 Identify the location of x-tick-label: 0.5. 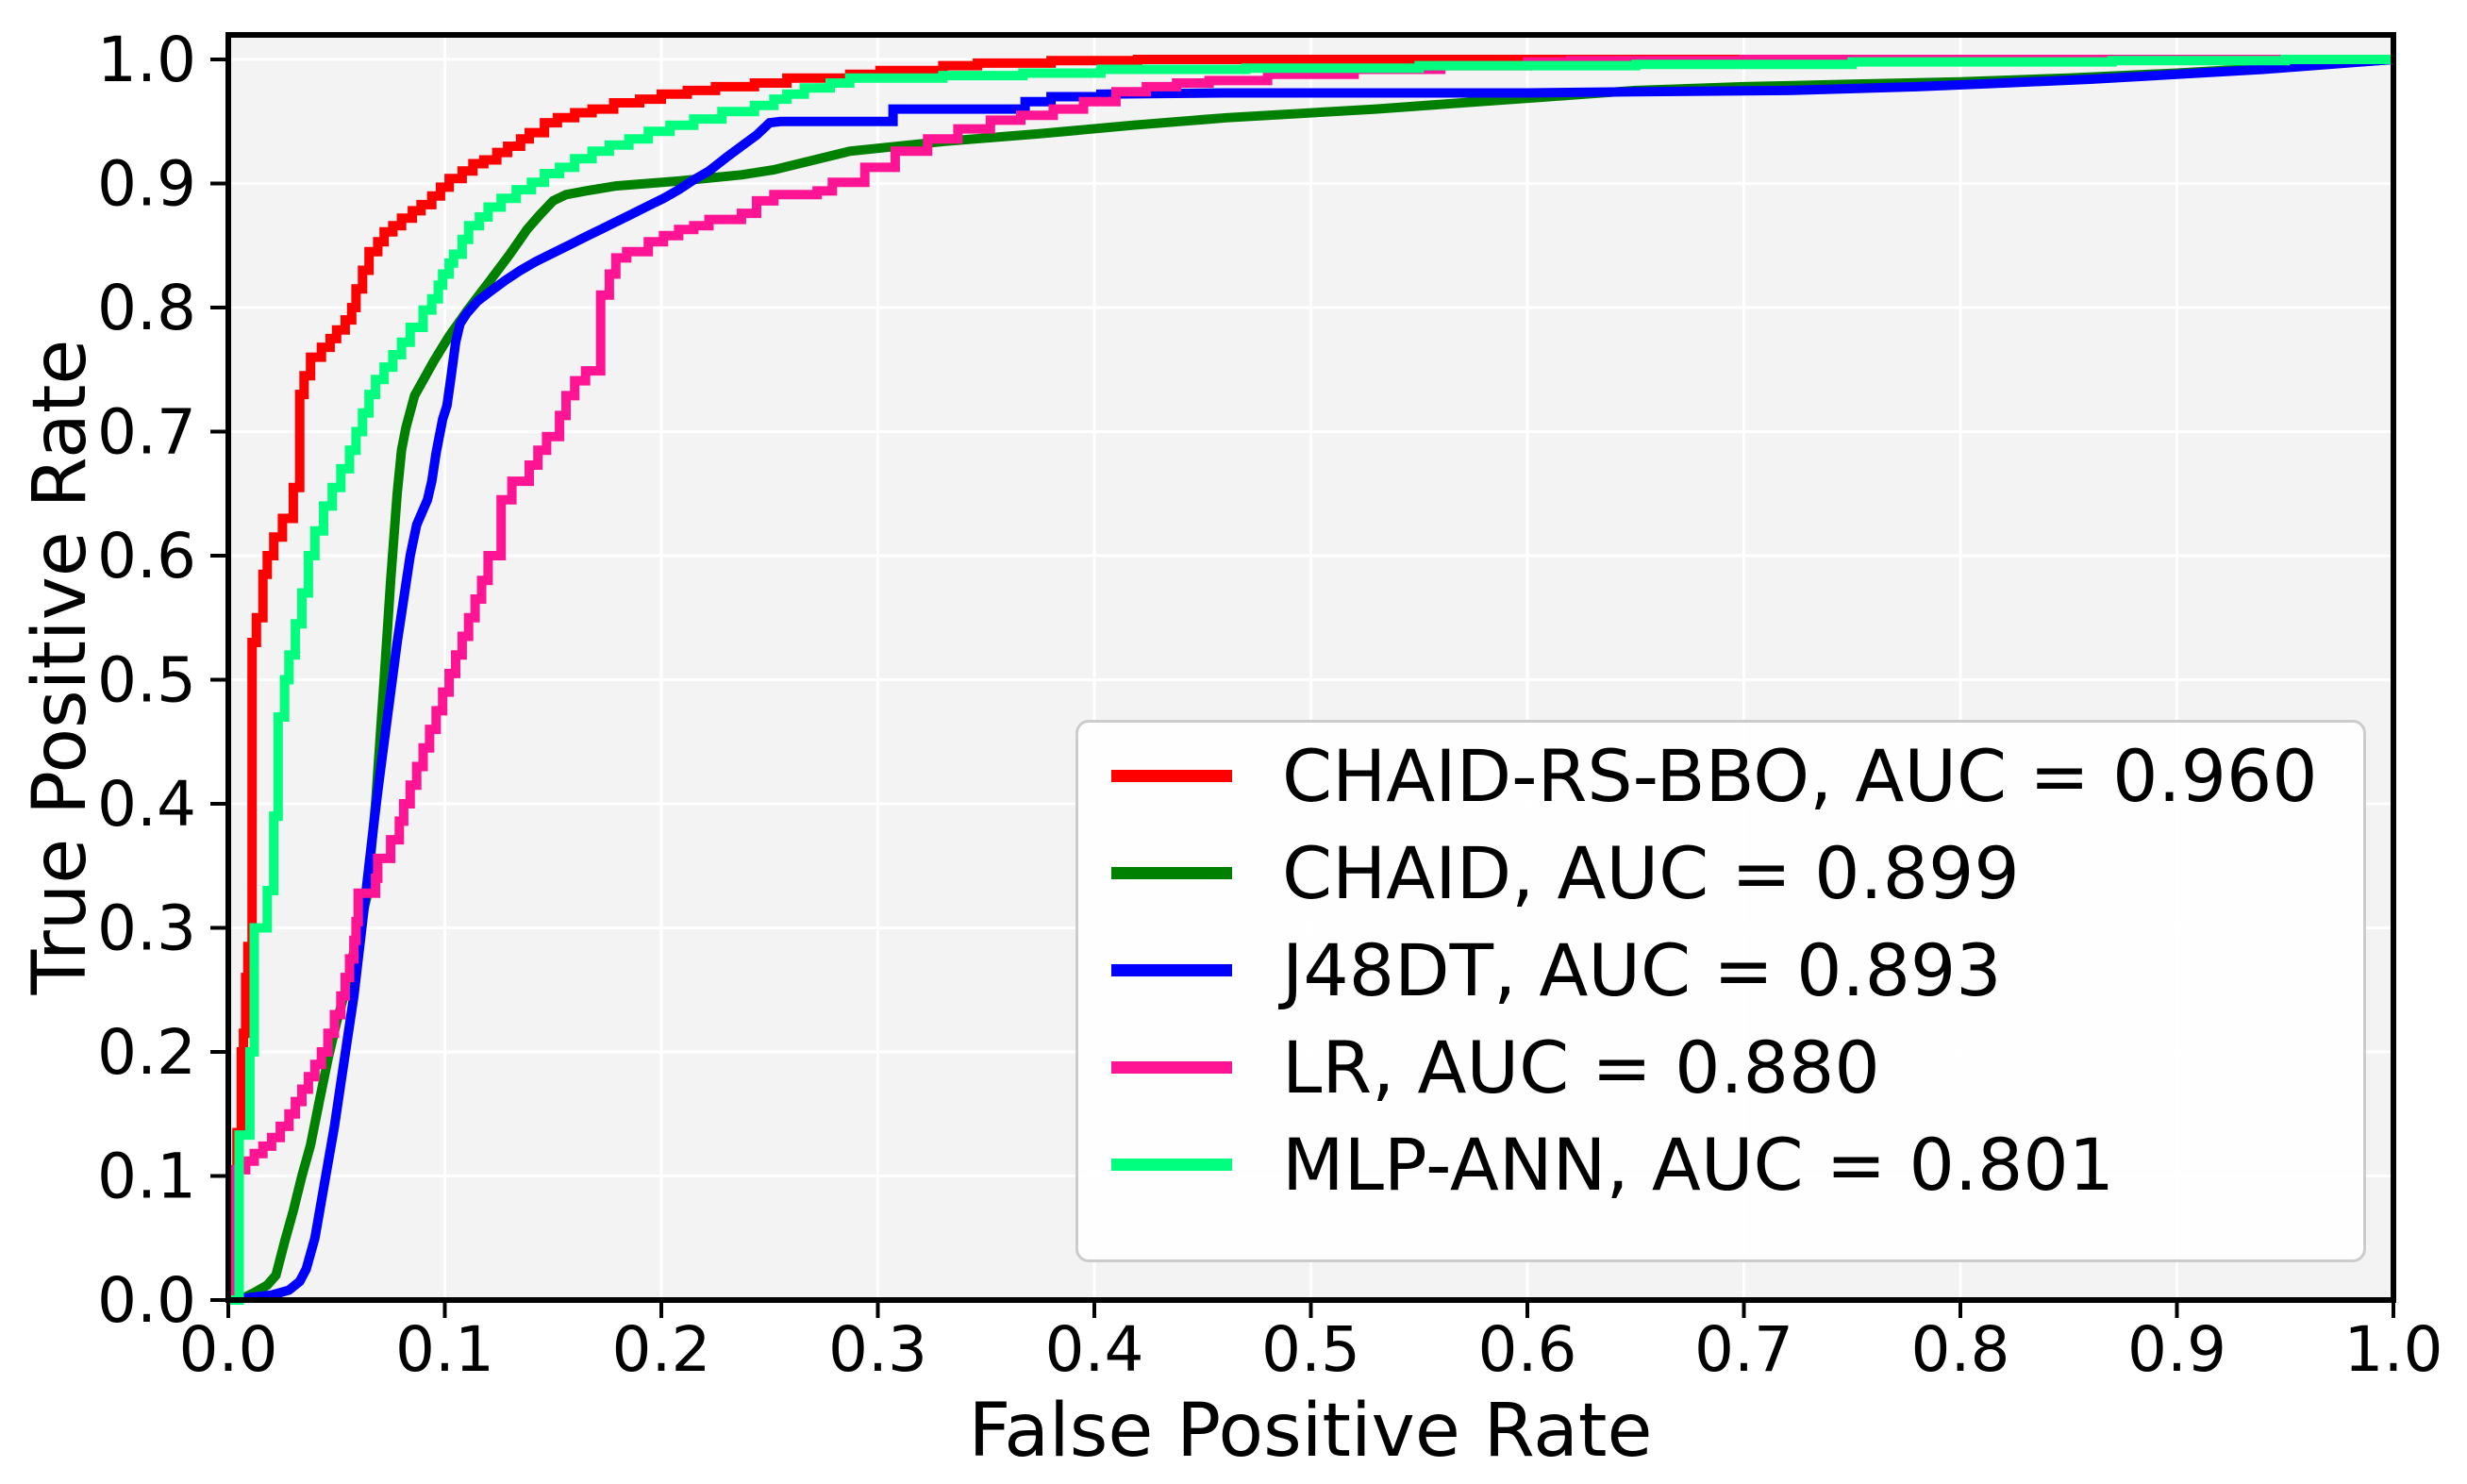
(1310, 1349).